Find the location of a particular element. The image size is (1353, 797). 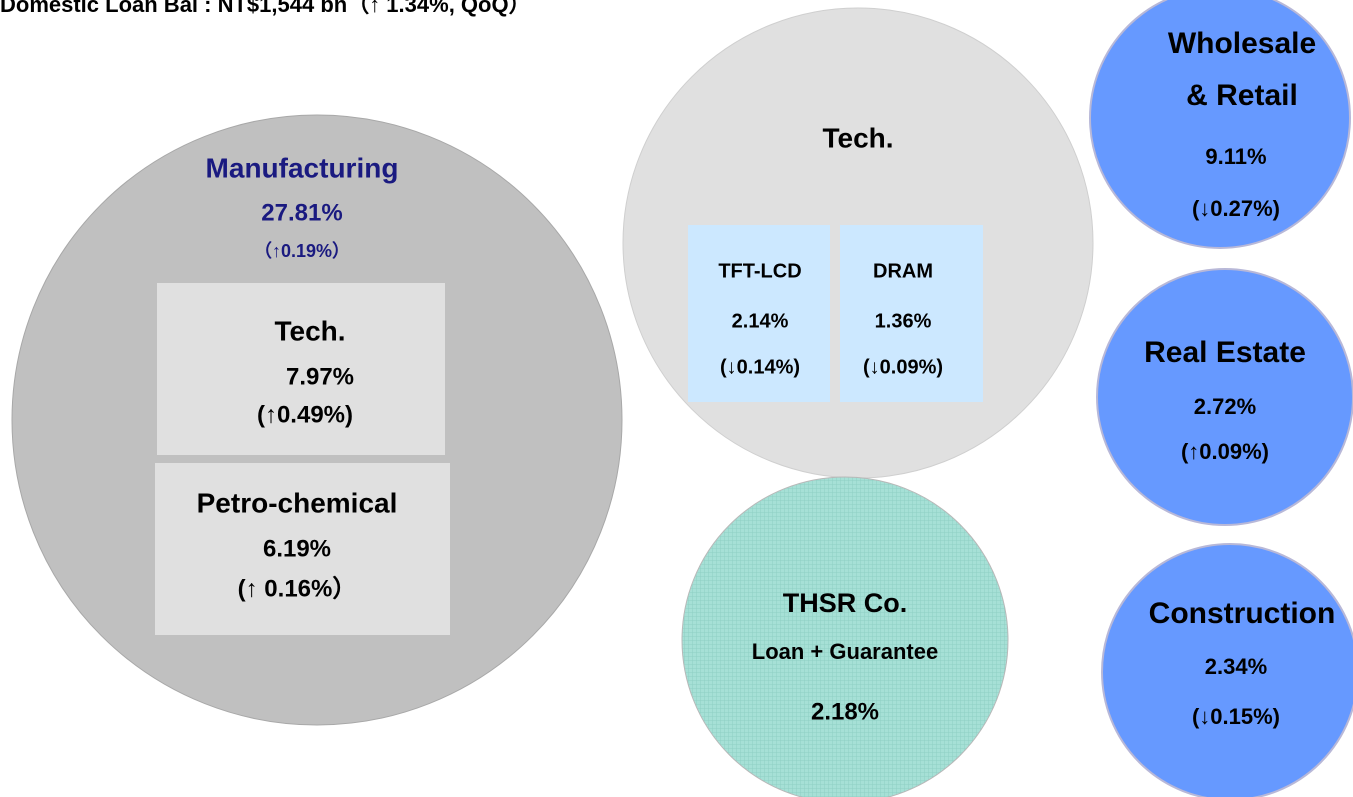

change: (↑ 0.16%） is located at coordinates (297, 588).